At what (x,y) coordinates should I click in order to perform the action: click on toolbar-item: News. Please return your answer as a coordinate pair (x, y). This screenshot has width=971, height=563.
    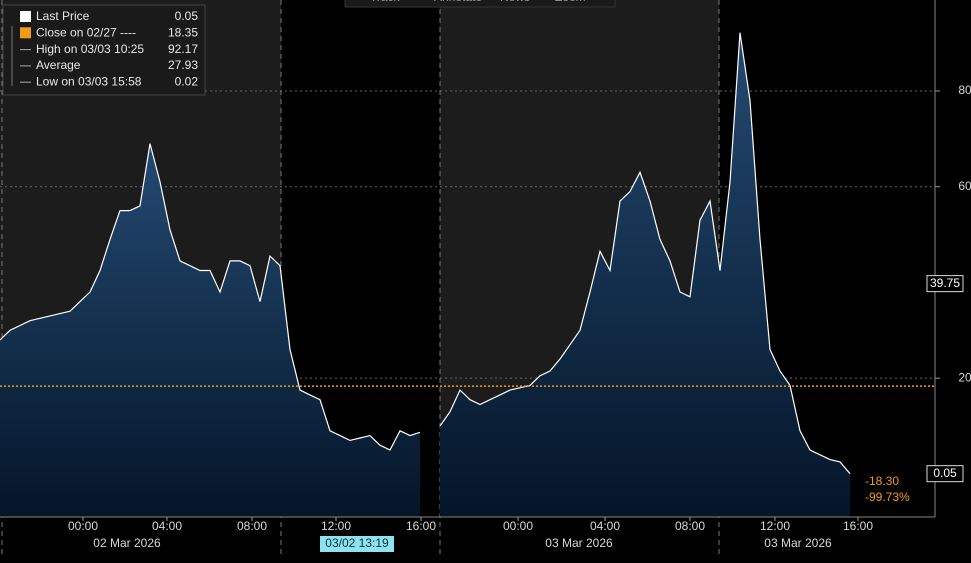
    Looking at the image, I should click on (515, 2).